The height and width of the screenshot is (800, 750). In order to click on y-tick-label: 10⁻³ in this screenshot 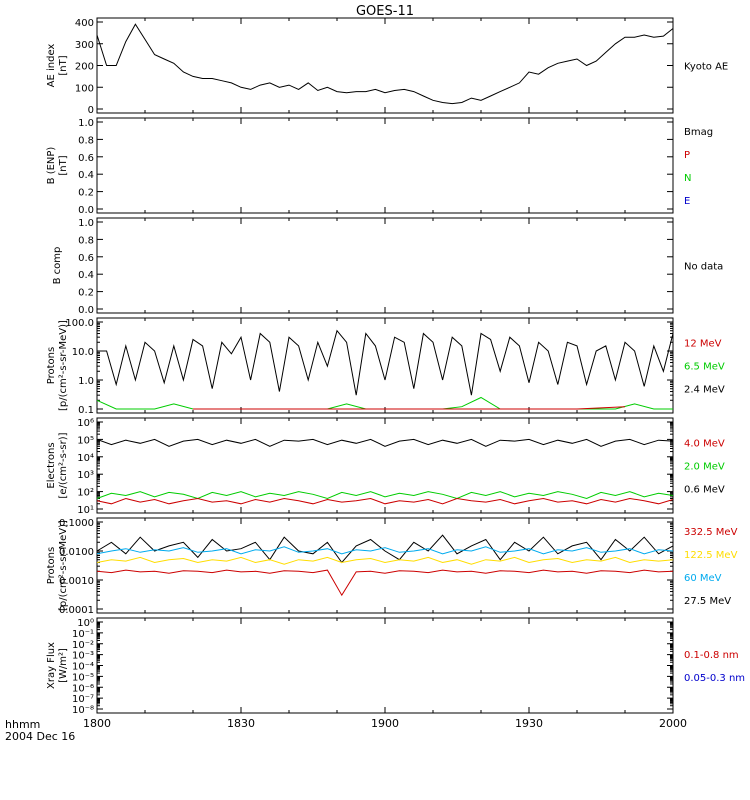, I will do `click(83, 656)`.